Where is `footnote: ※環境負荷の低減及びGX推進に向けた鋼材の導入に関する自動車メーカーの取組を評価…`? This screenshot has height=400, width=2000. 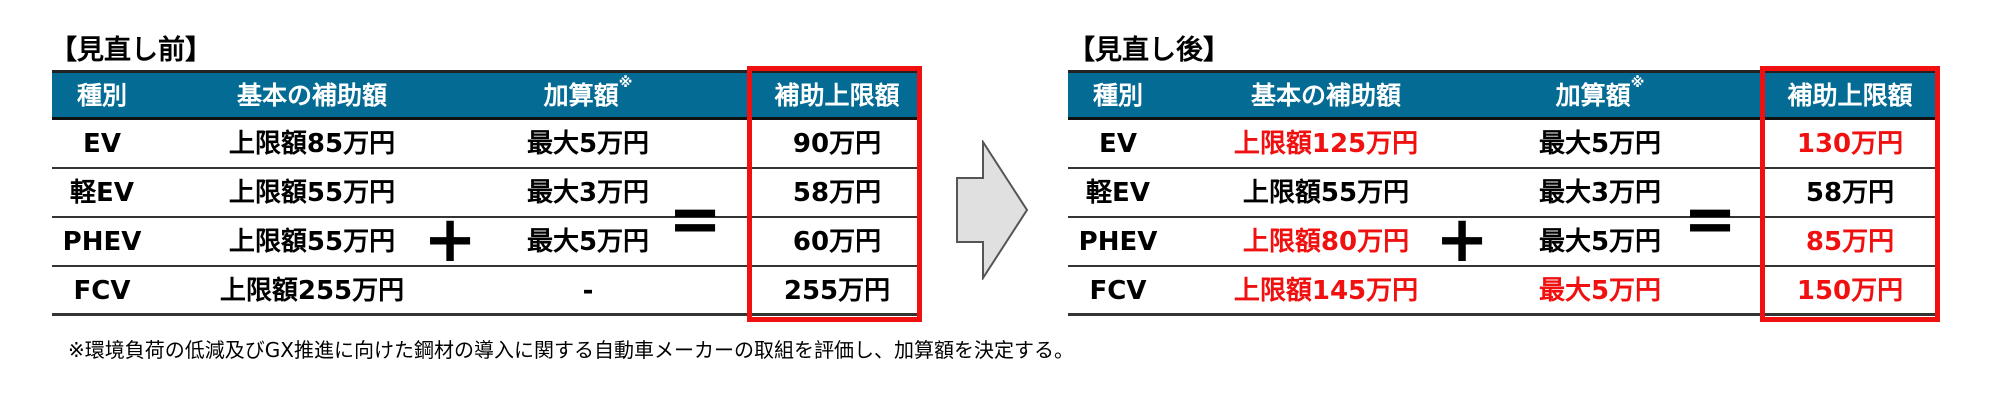 footnote: ※環境負荷の低減及びGX推進に向けた鋼材の導入に関する自動車メーカーの取組を評価… is located at coordinates (571, 350).